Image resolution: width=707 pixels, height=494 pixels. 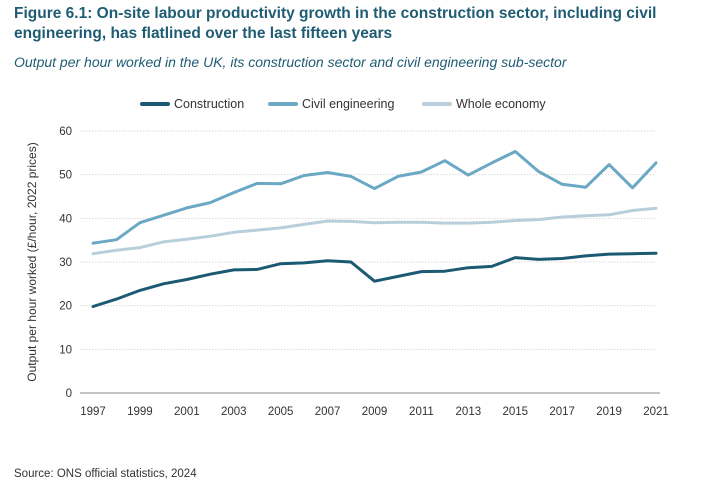 What do you see at coordinates (65, 219) in the screenshot?
I see `y-tick-label: 40` at bounding box center [65, 219].